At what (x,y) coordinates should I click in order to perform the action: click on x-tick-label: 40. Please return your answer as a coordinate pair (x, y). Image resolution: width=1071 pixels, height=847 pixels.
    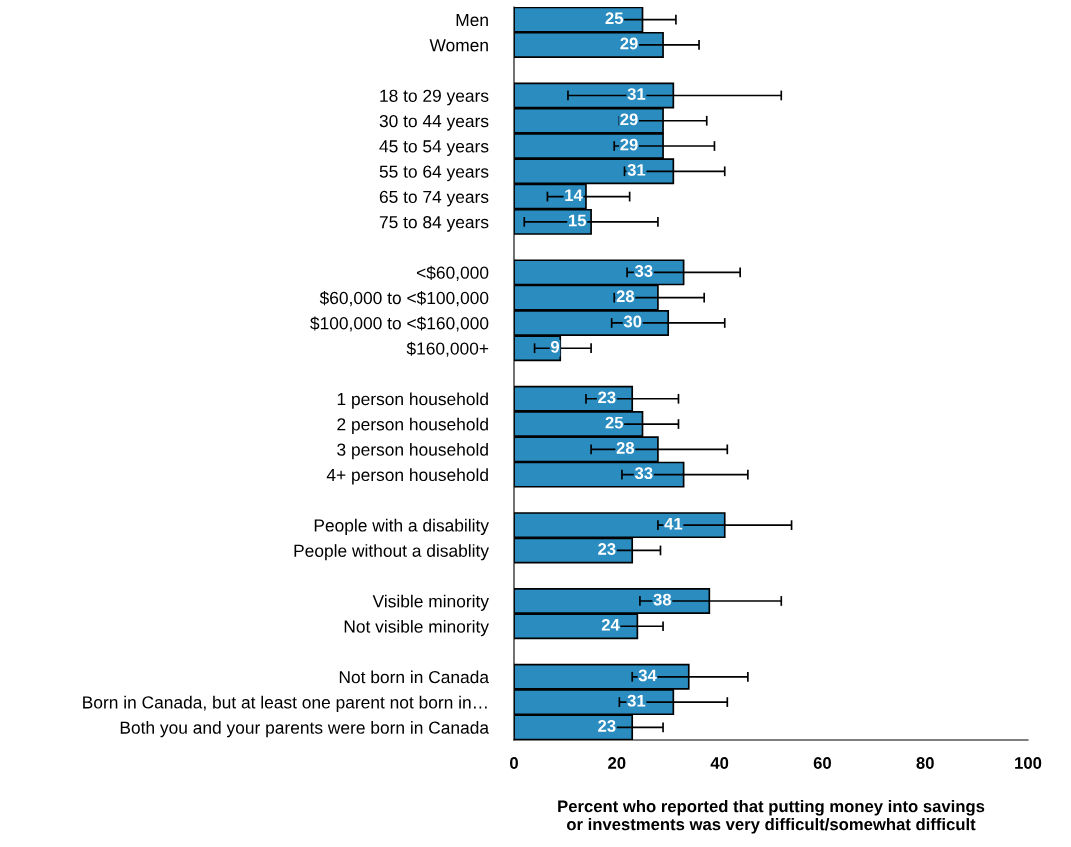
    Looking at the image, I should click on (719, 763).